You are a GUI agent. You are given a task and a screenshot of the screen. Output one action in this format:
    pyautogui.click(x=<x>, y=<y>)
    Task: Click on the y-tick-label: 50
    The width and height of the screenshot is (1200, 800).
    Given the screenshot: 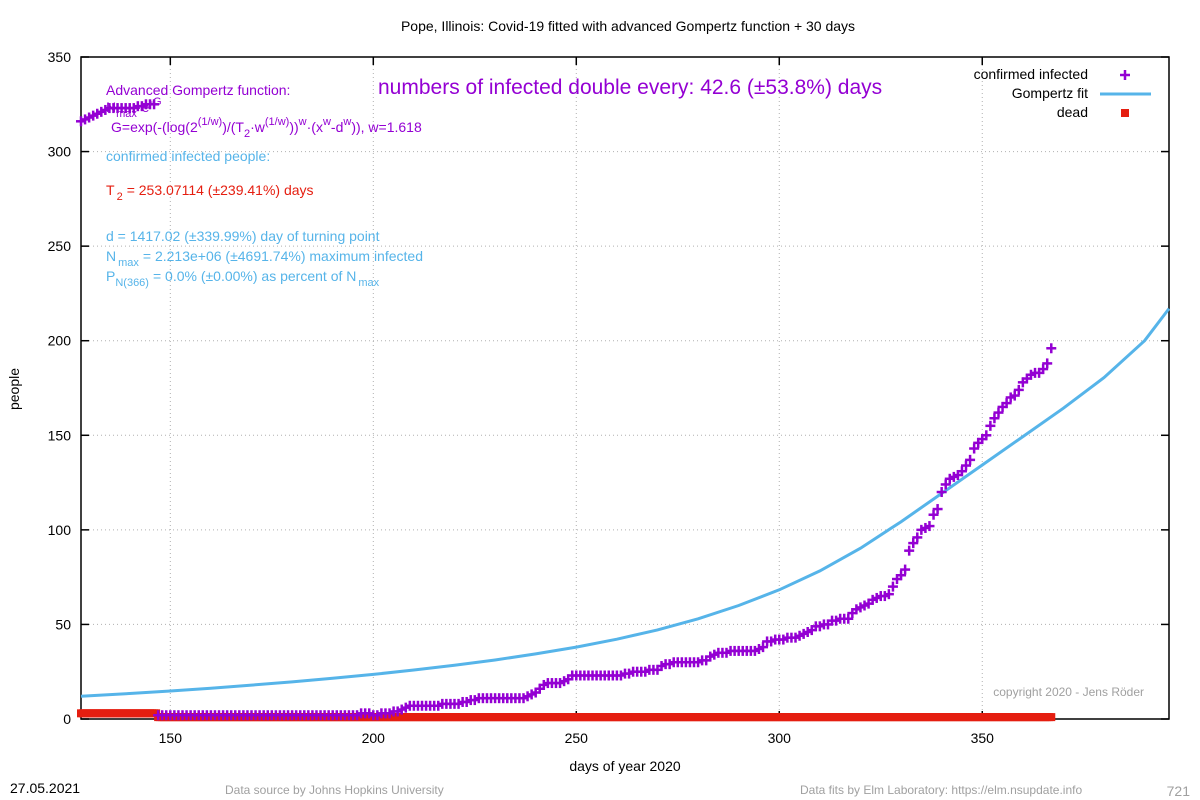 What is the action you would take?
    pyautogui.click(x=63, y=624)
    